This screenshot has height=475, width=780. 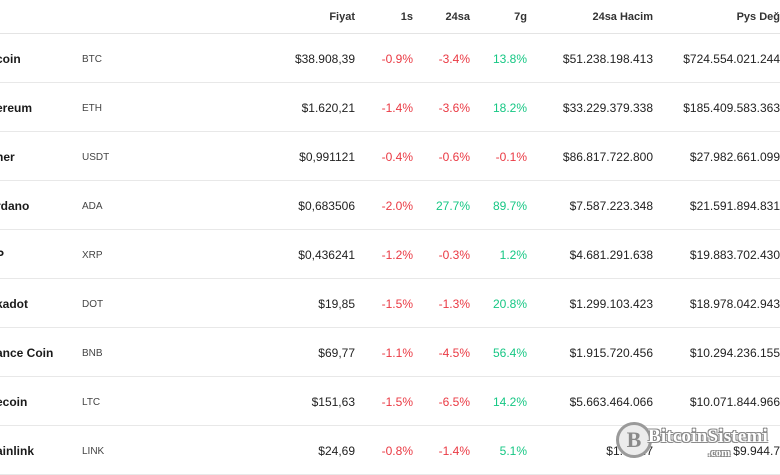 I want to click on change-1h-cell: -1.4%, so click(x=397, y=108).